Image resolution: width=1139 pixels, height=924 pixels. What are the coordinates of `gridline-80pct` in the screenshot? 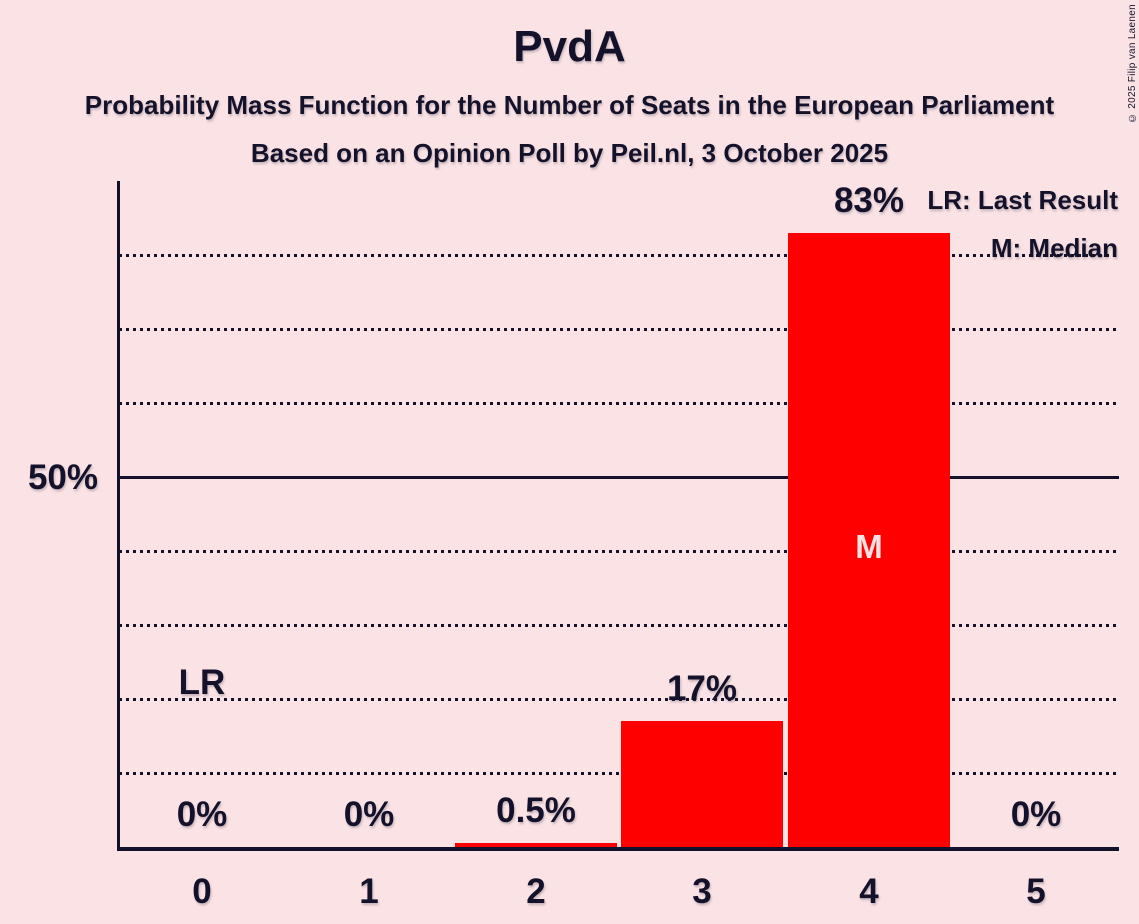 It's located at (619, 255).